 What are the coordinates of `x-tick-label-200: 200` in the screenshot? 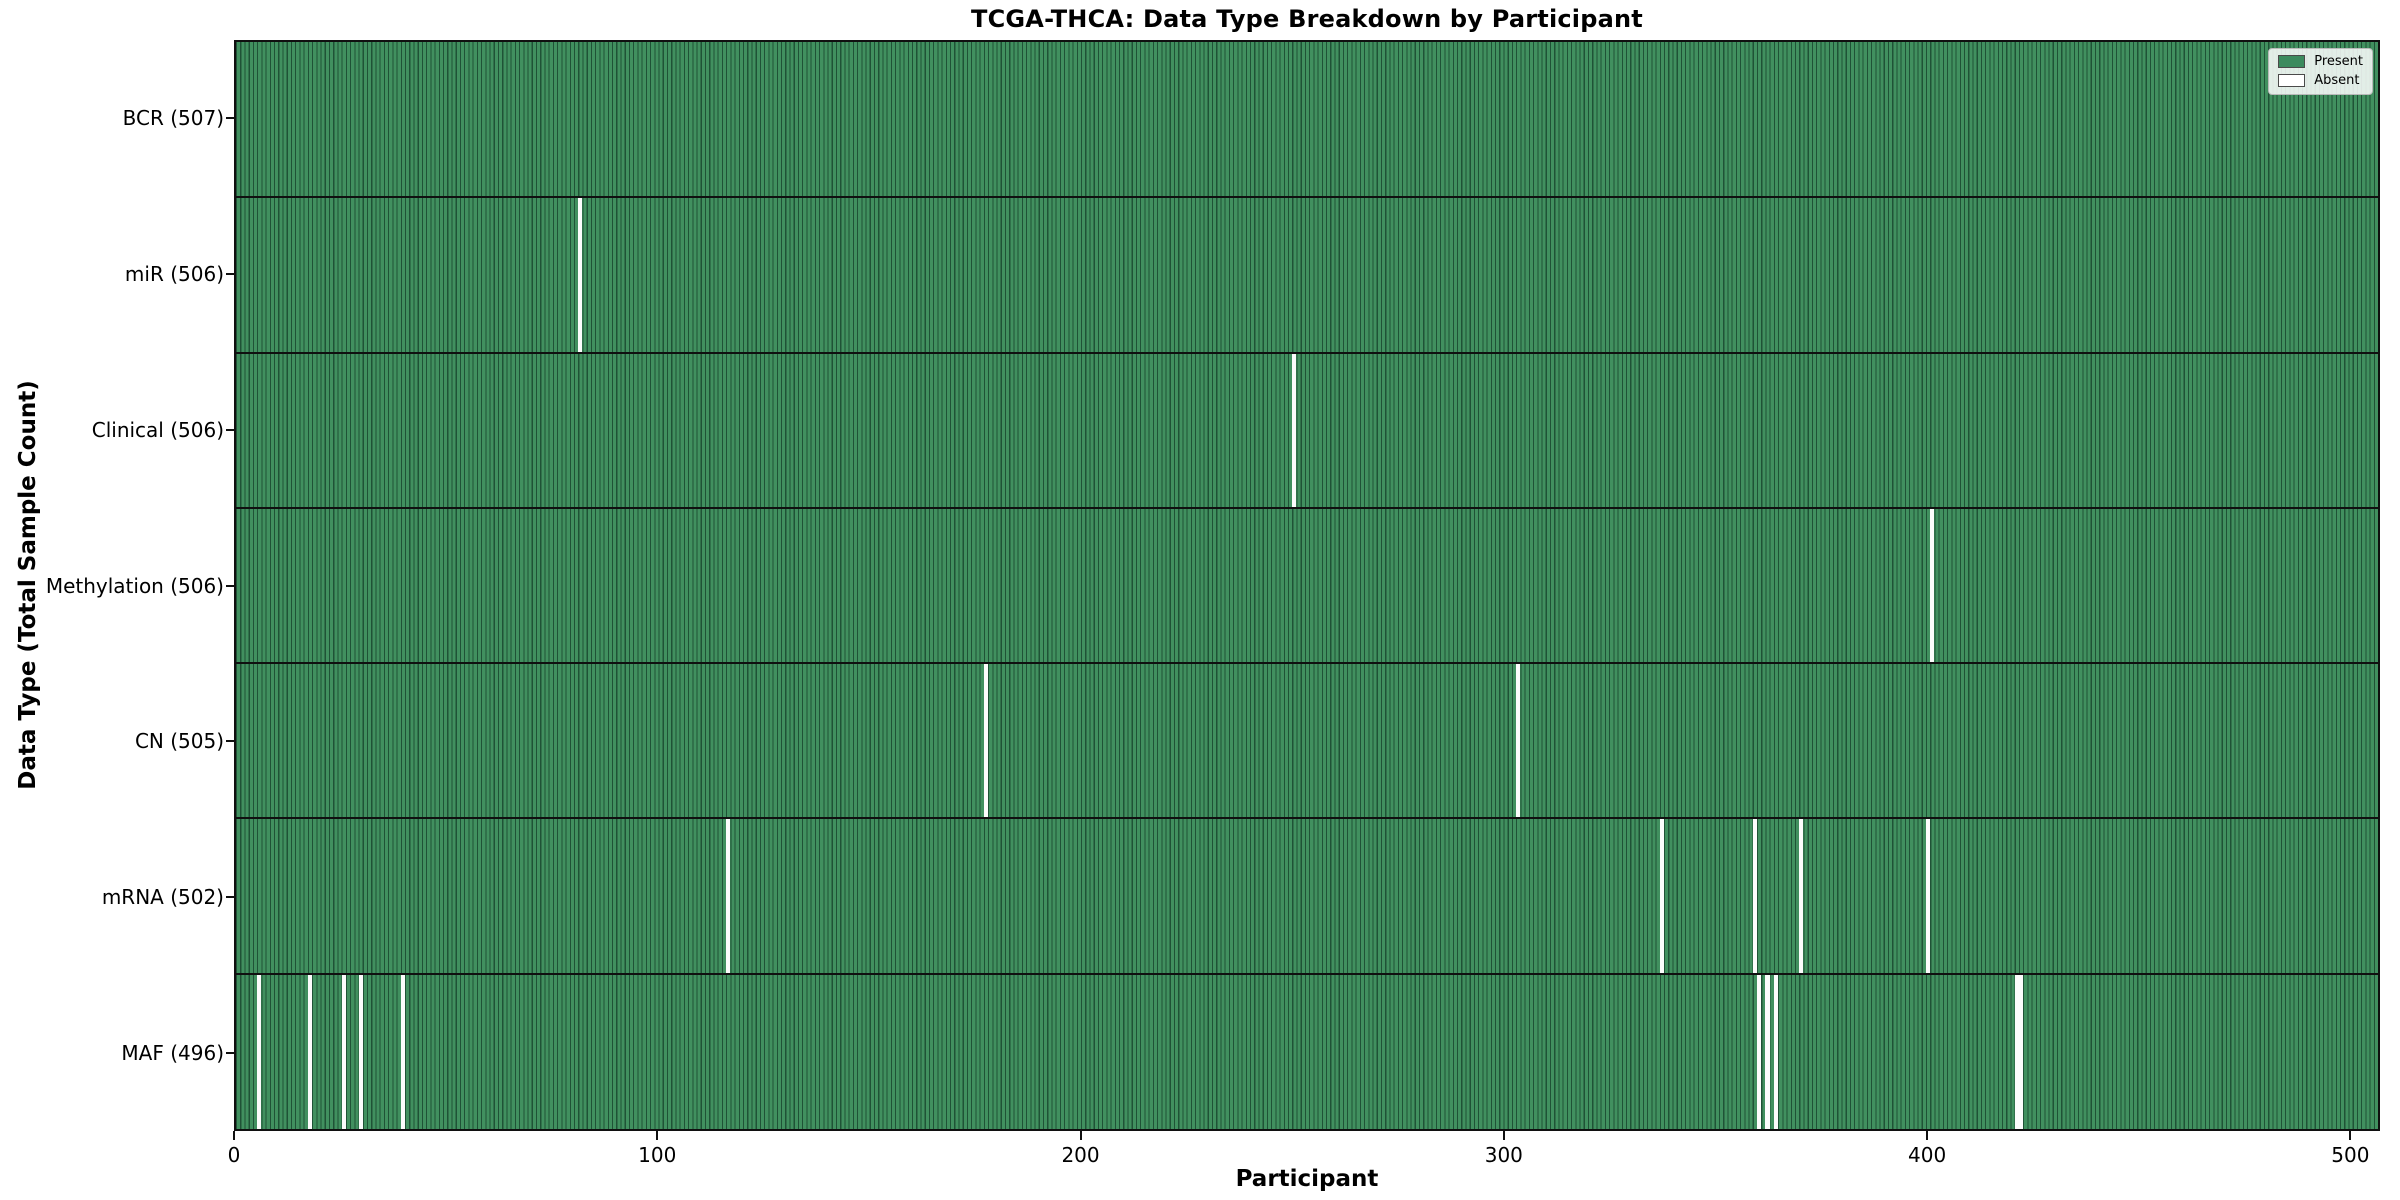 It's located at (1080, 1155).